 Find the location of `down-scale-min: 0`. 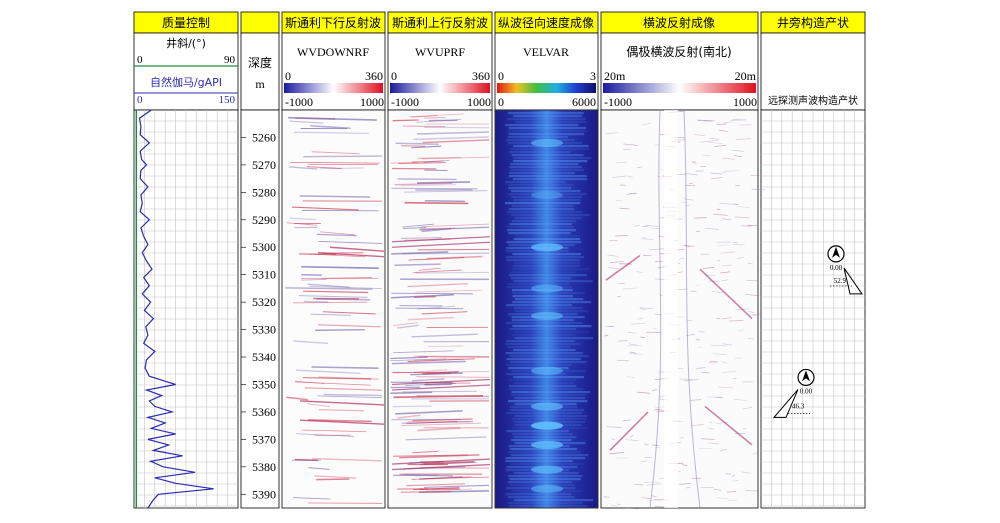

down-scale-min: 0 is located at coordinates (288, 76).